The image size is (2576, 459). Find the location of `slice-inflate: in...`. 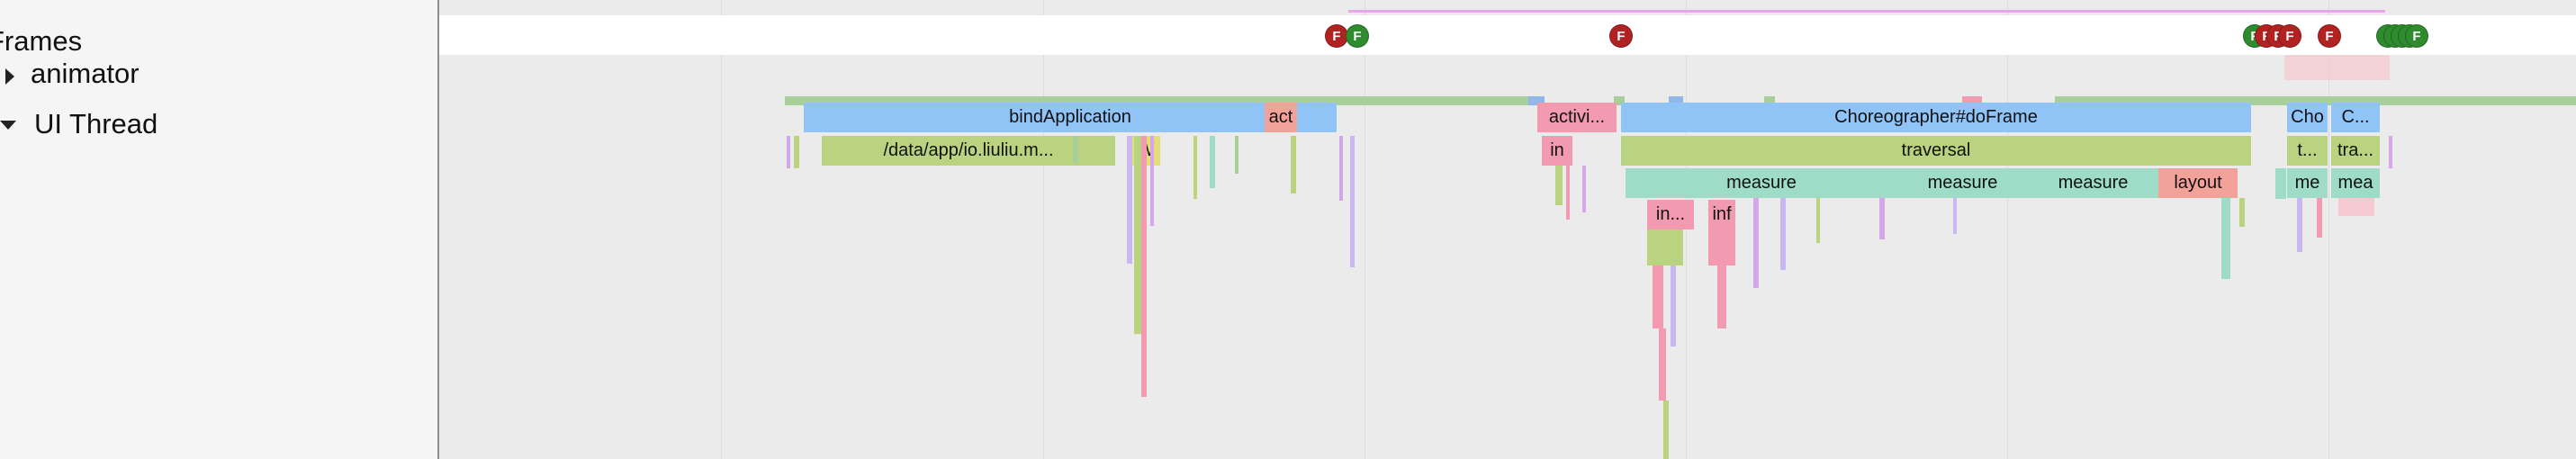

slice-inflate: in... is located at coordinates (1670, 215).